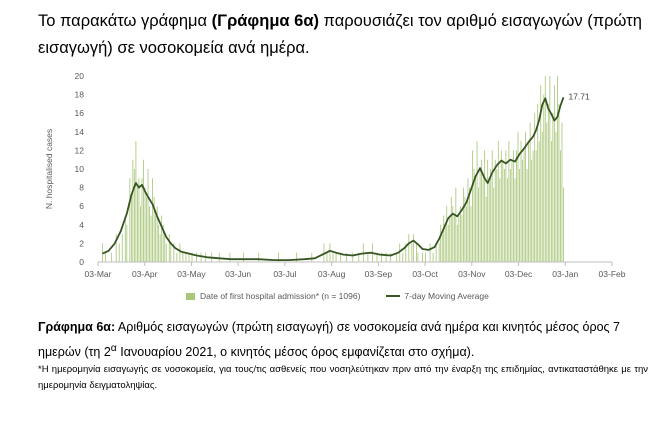 This screenshot has width=658, height=423. I want to click on y-axis-label: N. hospitalised cases, so click(49, 169).